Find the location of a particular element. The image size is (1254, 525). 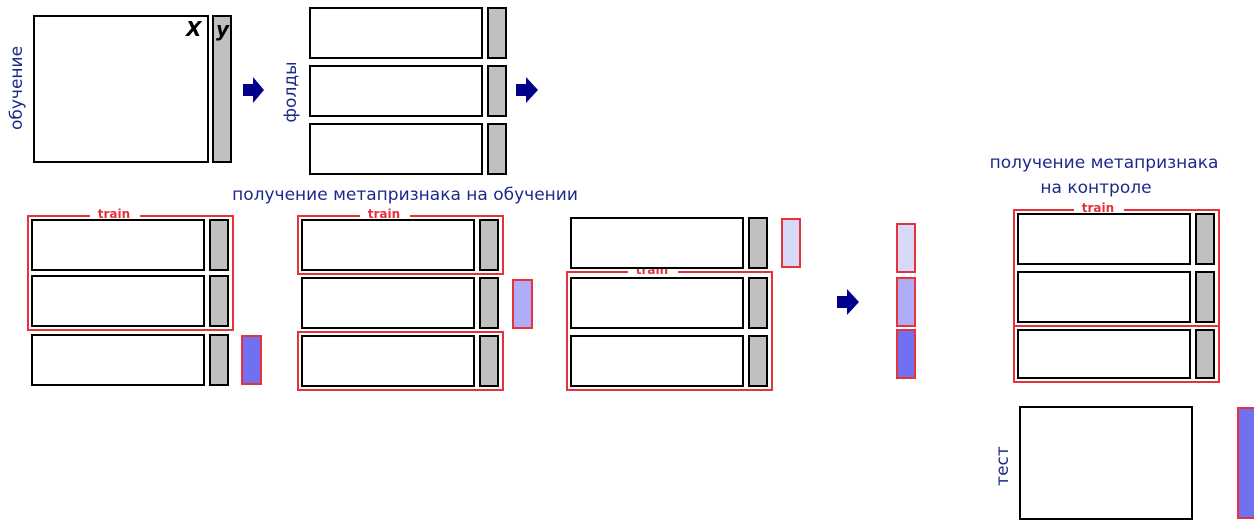

iteration-3: train is located at coordinates (683, 304).